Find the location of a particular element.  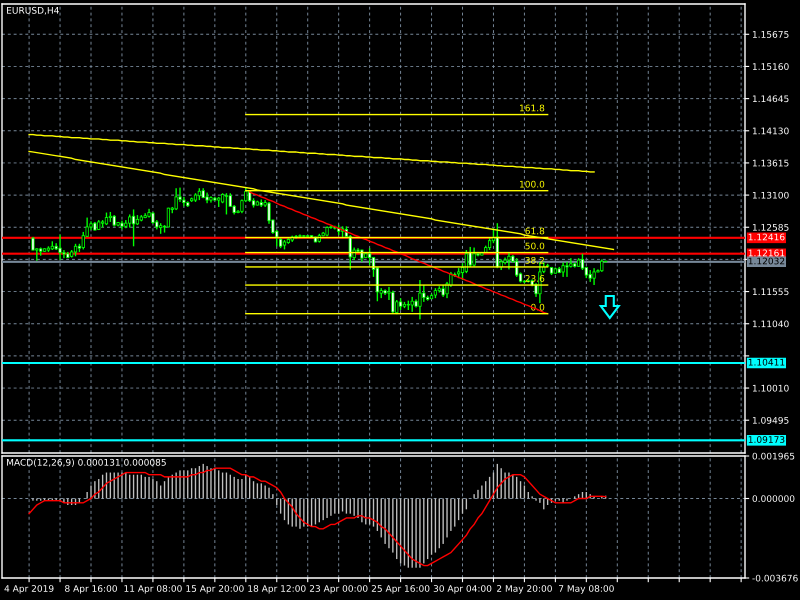

series-label: 161.8 is located at coordinates (532, 108).